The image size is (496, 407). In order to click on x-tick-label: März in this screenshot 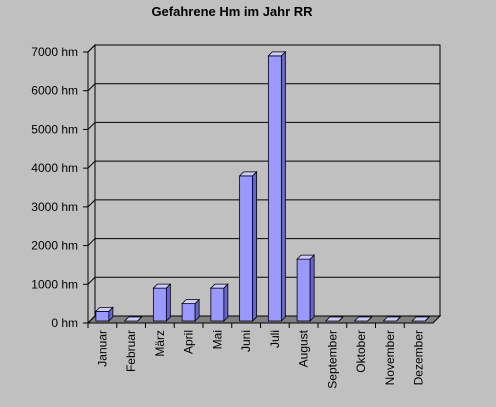, I will do `click(160, 343)`.